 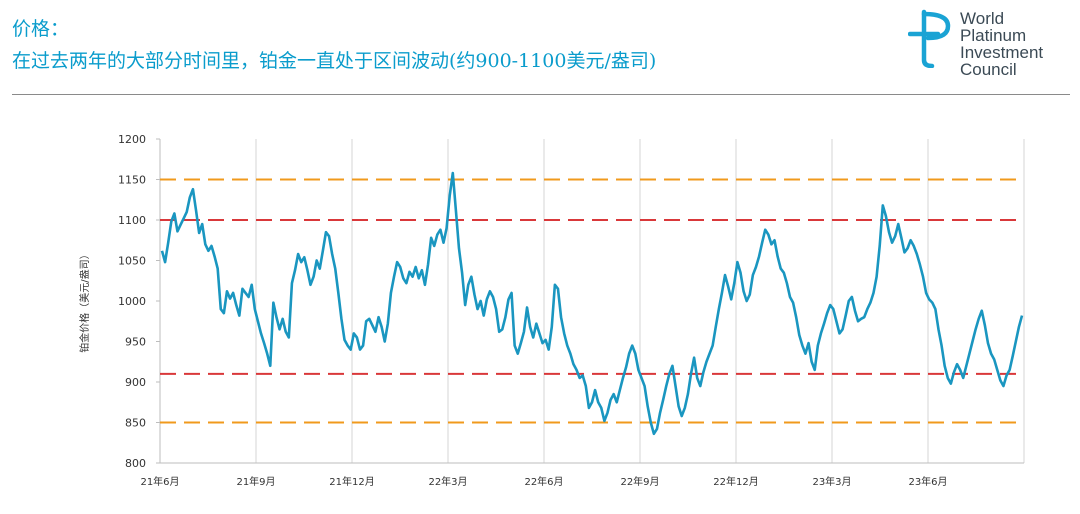 What do you see at coordinates (132, 261) in the screenshot?
I see `y-tick-label: 1050` at bounding box center [132, 261].